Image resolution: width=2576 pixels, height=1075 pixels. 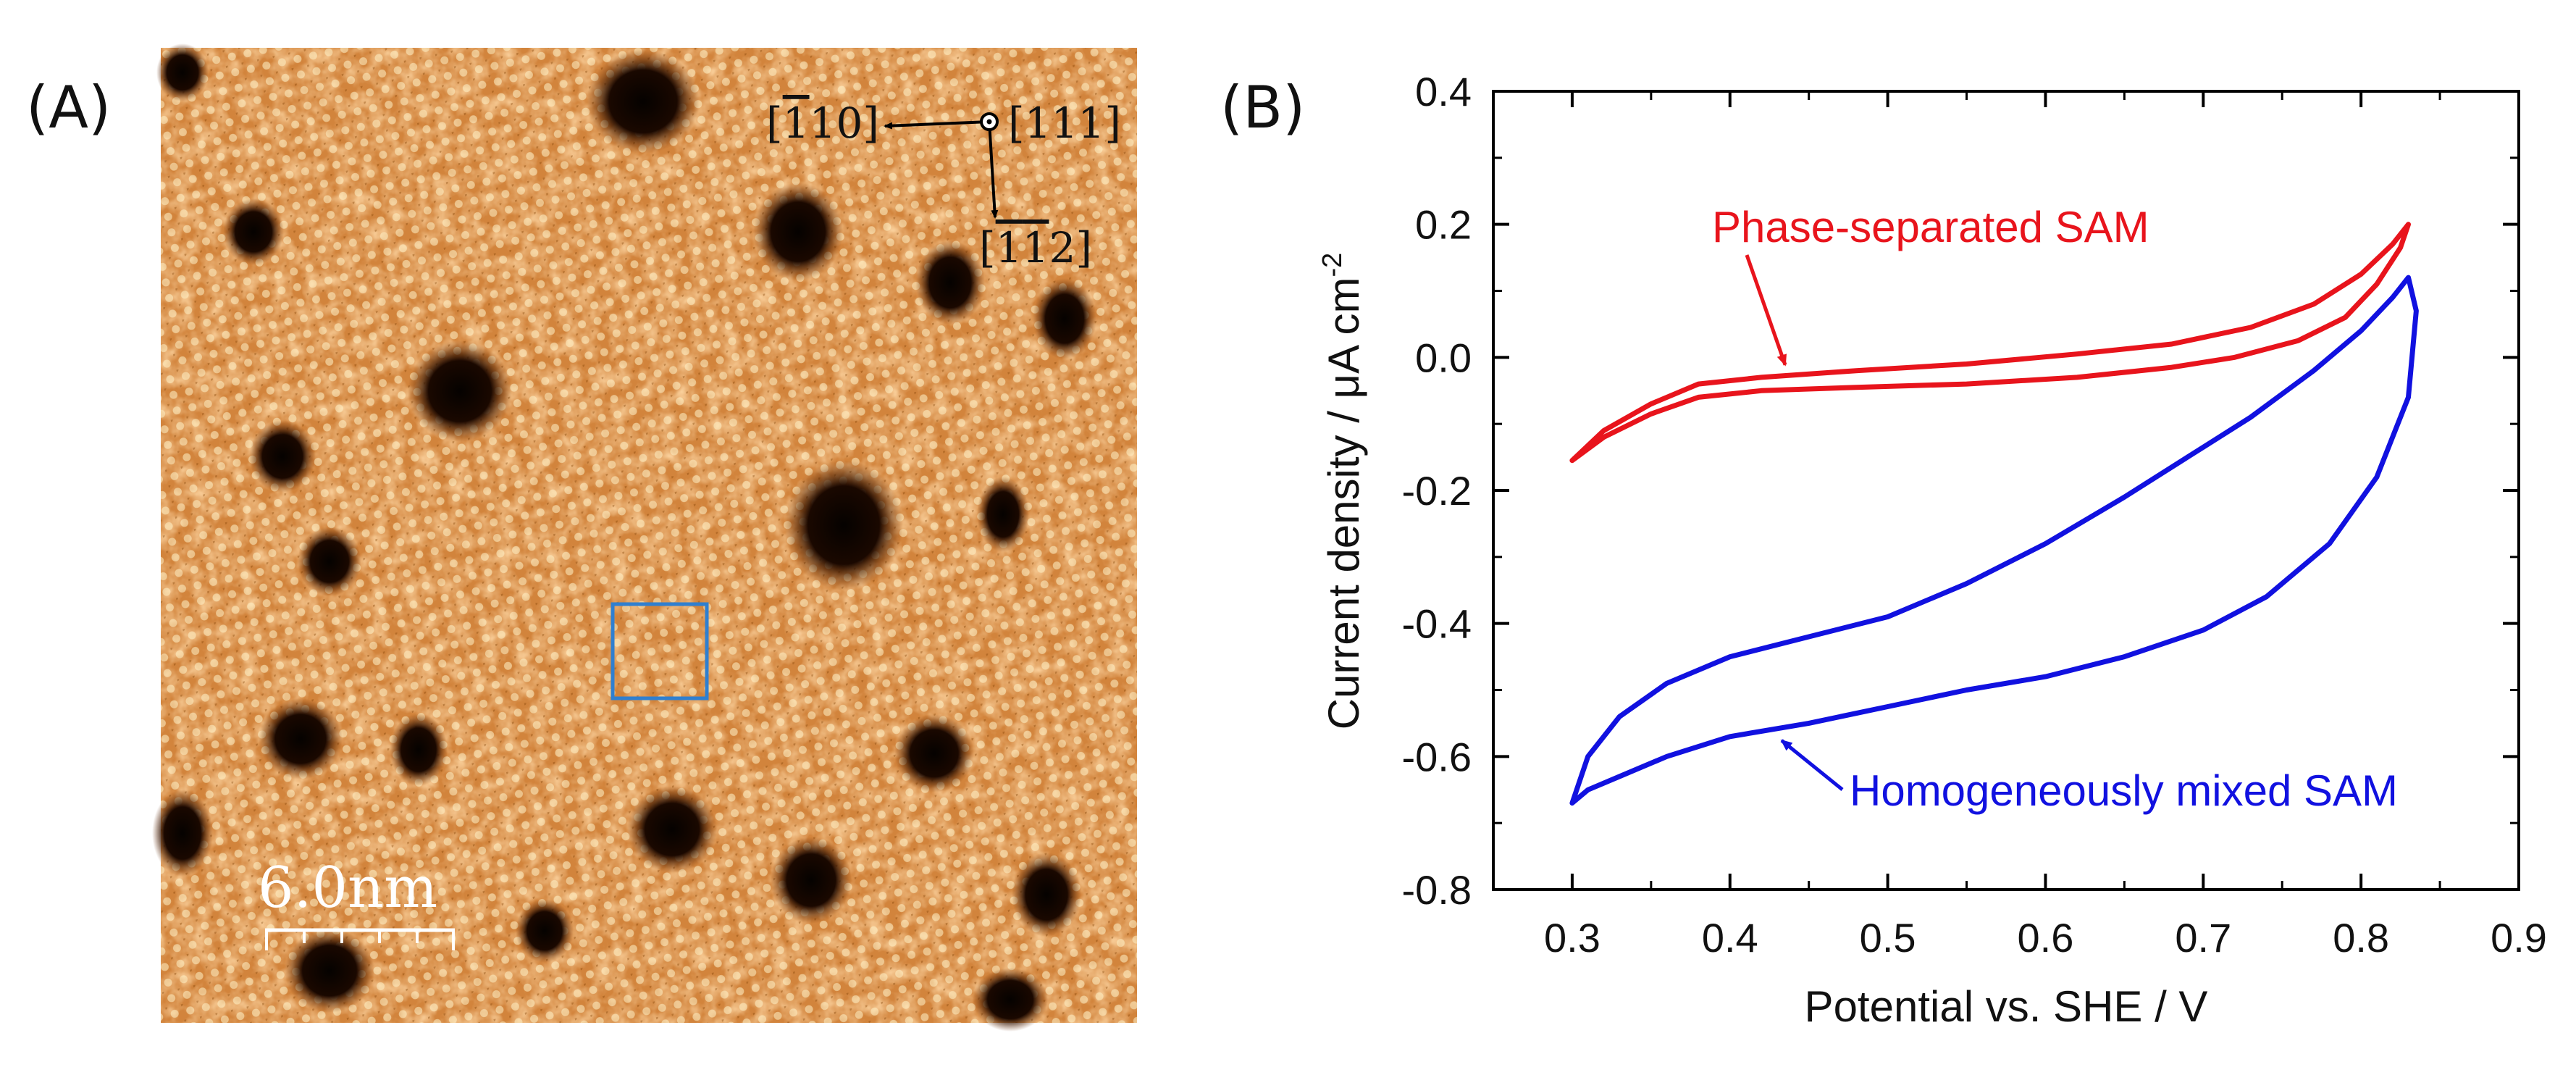 What do you see at coordinates (2519, 938) in the screenshot?
I see `x-tick-label: 0.9` at bounding box center [2519, 938].